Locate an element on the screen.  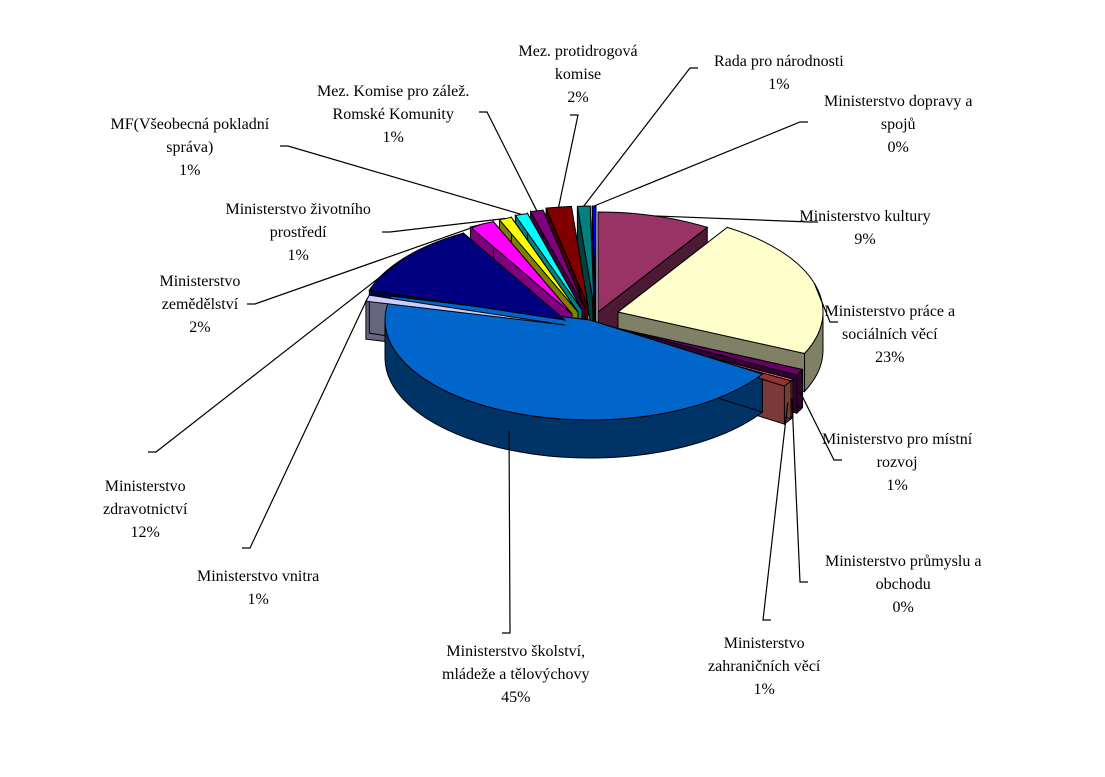
slice-label: Mez. Komise pro zálež. Romské Komunity 1% is located at coordinates (393, 114).